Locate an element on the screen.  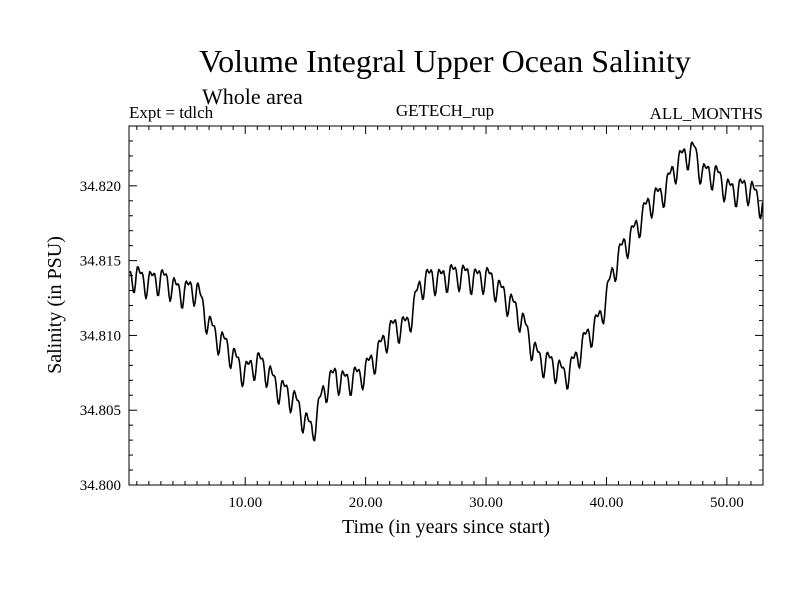
x-tick-label: 10.00 is located at coordinates (245, 503).